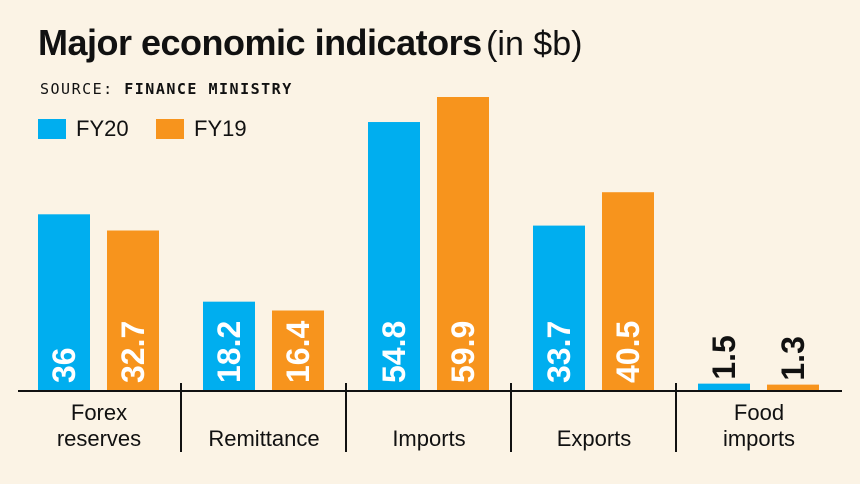  Describe the element at coordinates (99, 425) in the screenshot. I see `category-label-0: Forex reserves` at that location.